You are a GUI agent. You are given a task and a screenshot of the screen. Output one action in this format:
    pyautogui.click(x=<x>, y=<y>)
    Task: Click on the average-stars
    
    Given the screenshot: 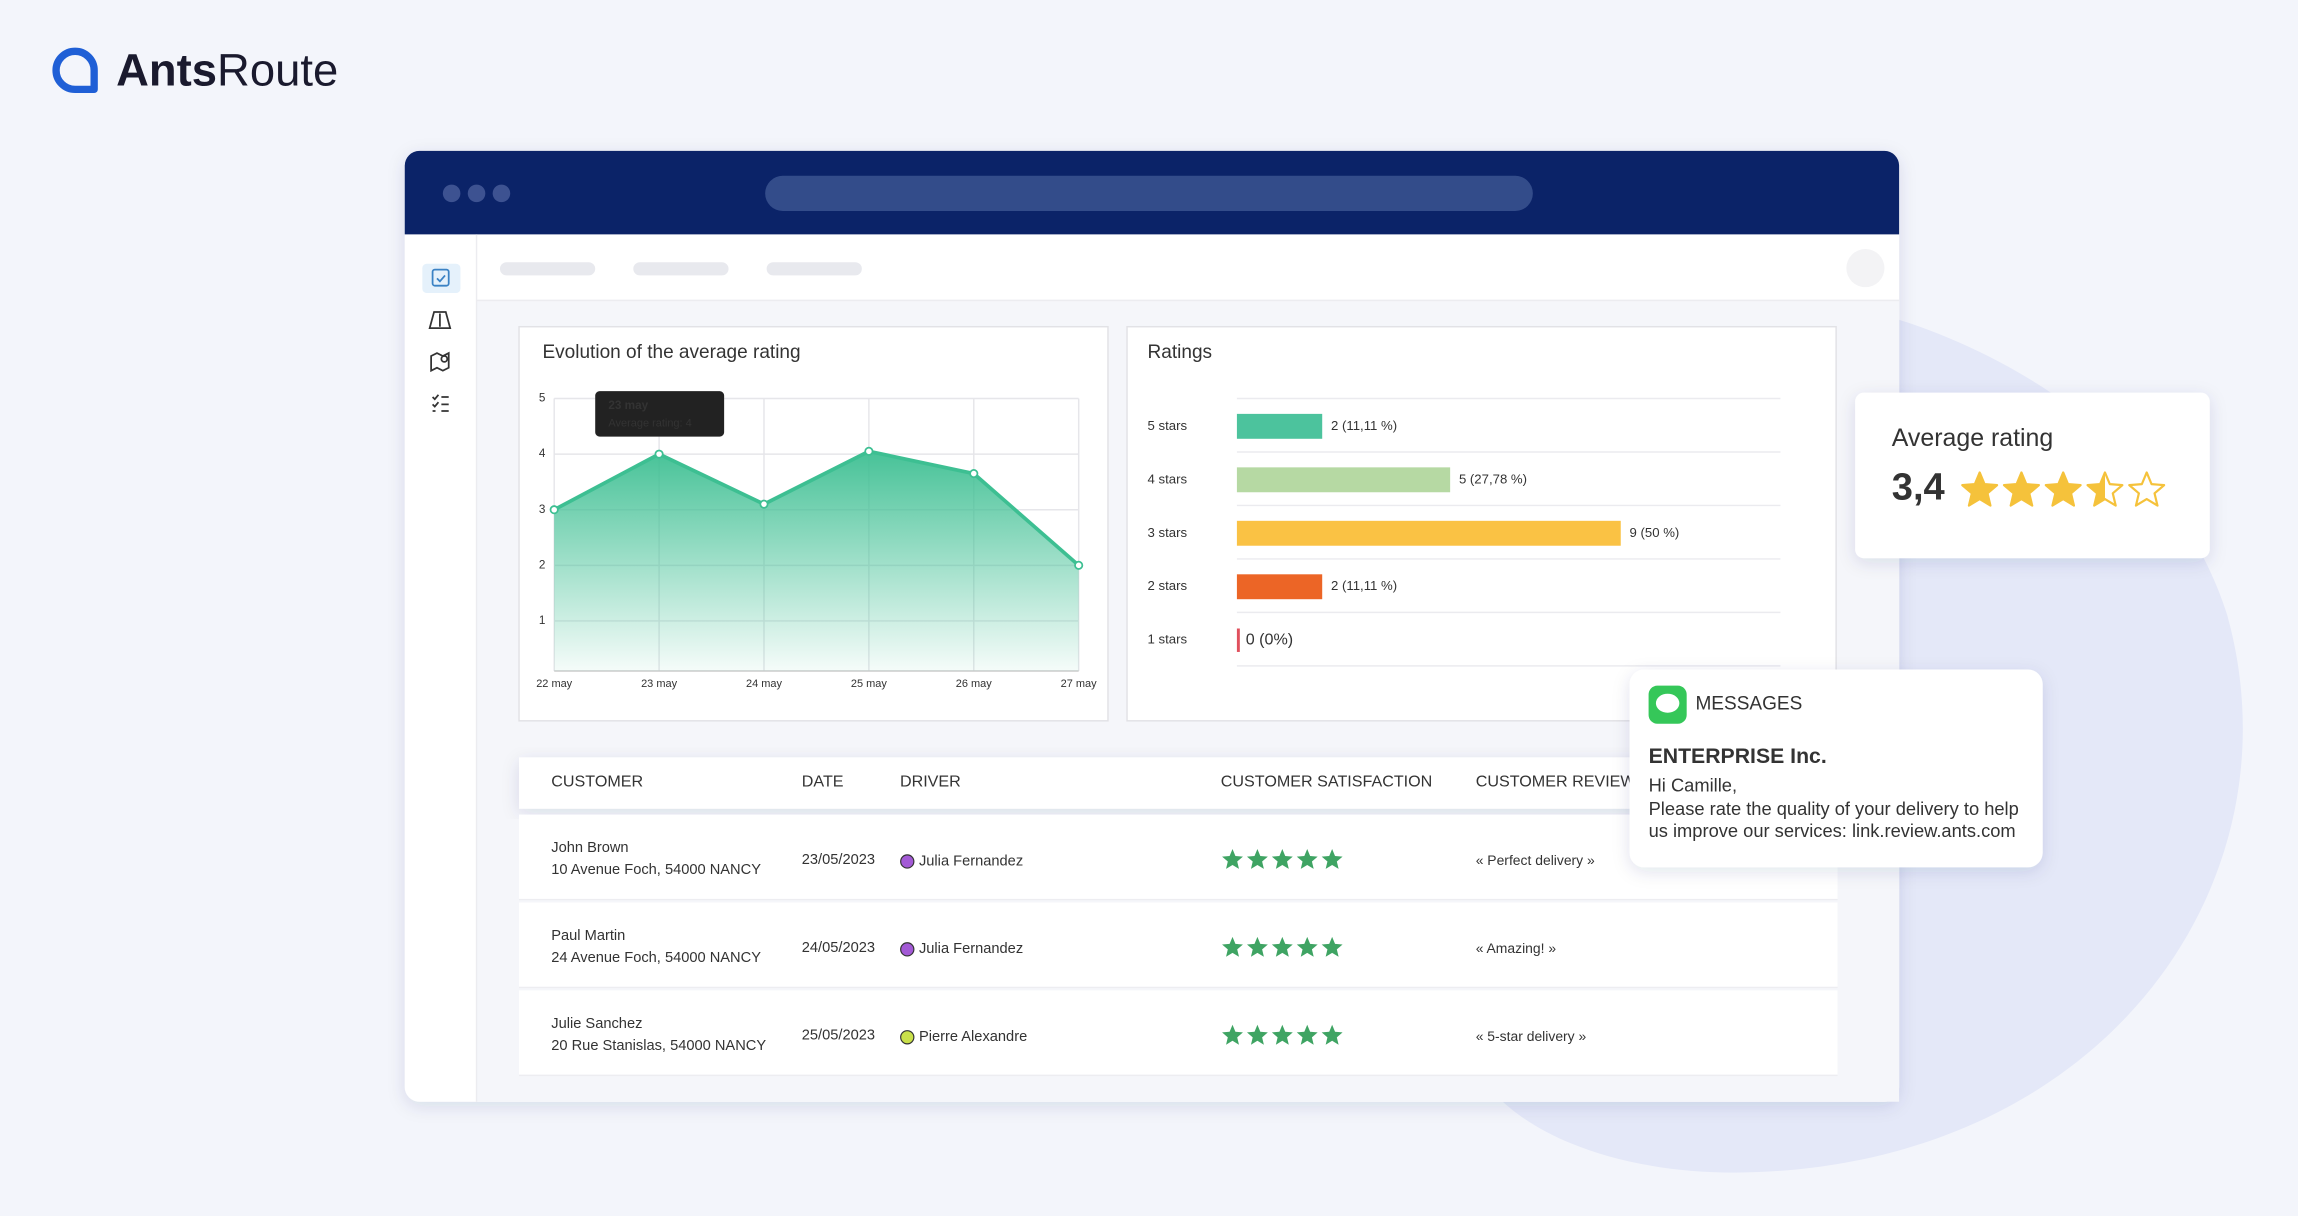 What is the action you would take?
    pyautogui.click(x=2063, y=489)
    